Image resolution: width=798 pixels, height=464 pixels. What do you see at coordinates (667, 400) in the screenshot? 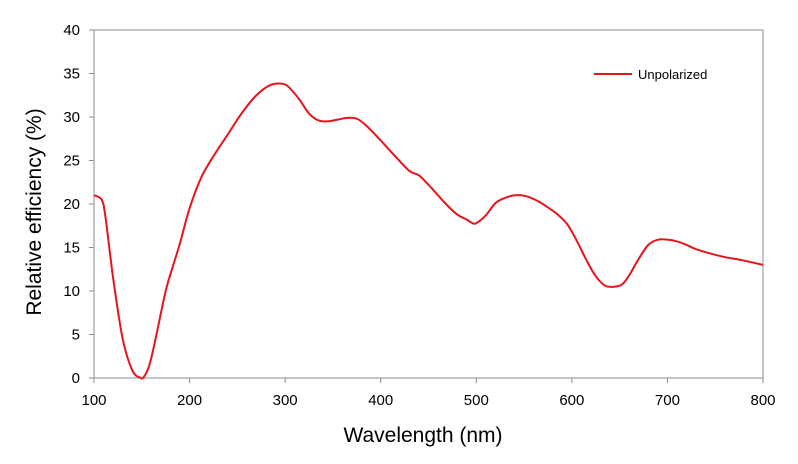
I see `x-tick-label: 700` at bounding box center [667, 400].